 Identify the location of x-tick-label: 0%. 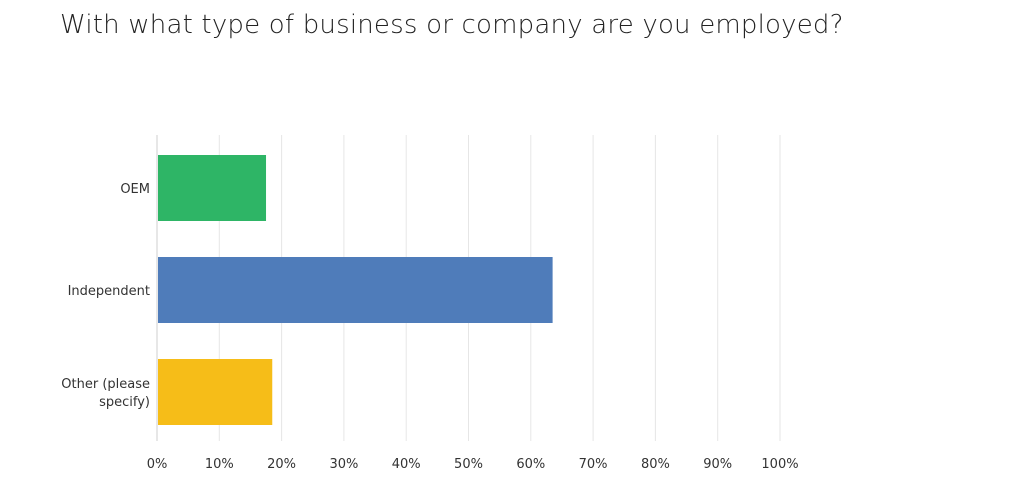
(157, 464).